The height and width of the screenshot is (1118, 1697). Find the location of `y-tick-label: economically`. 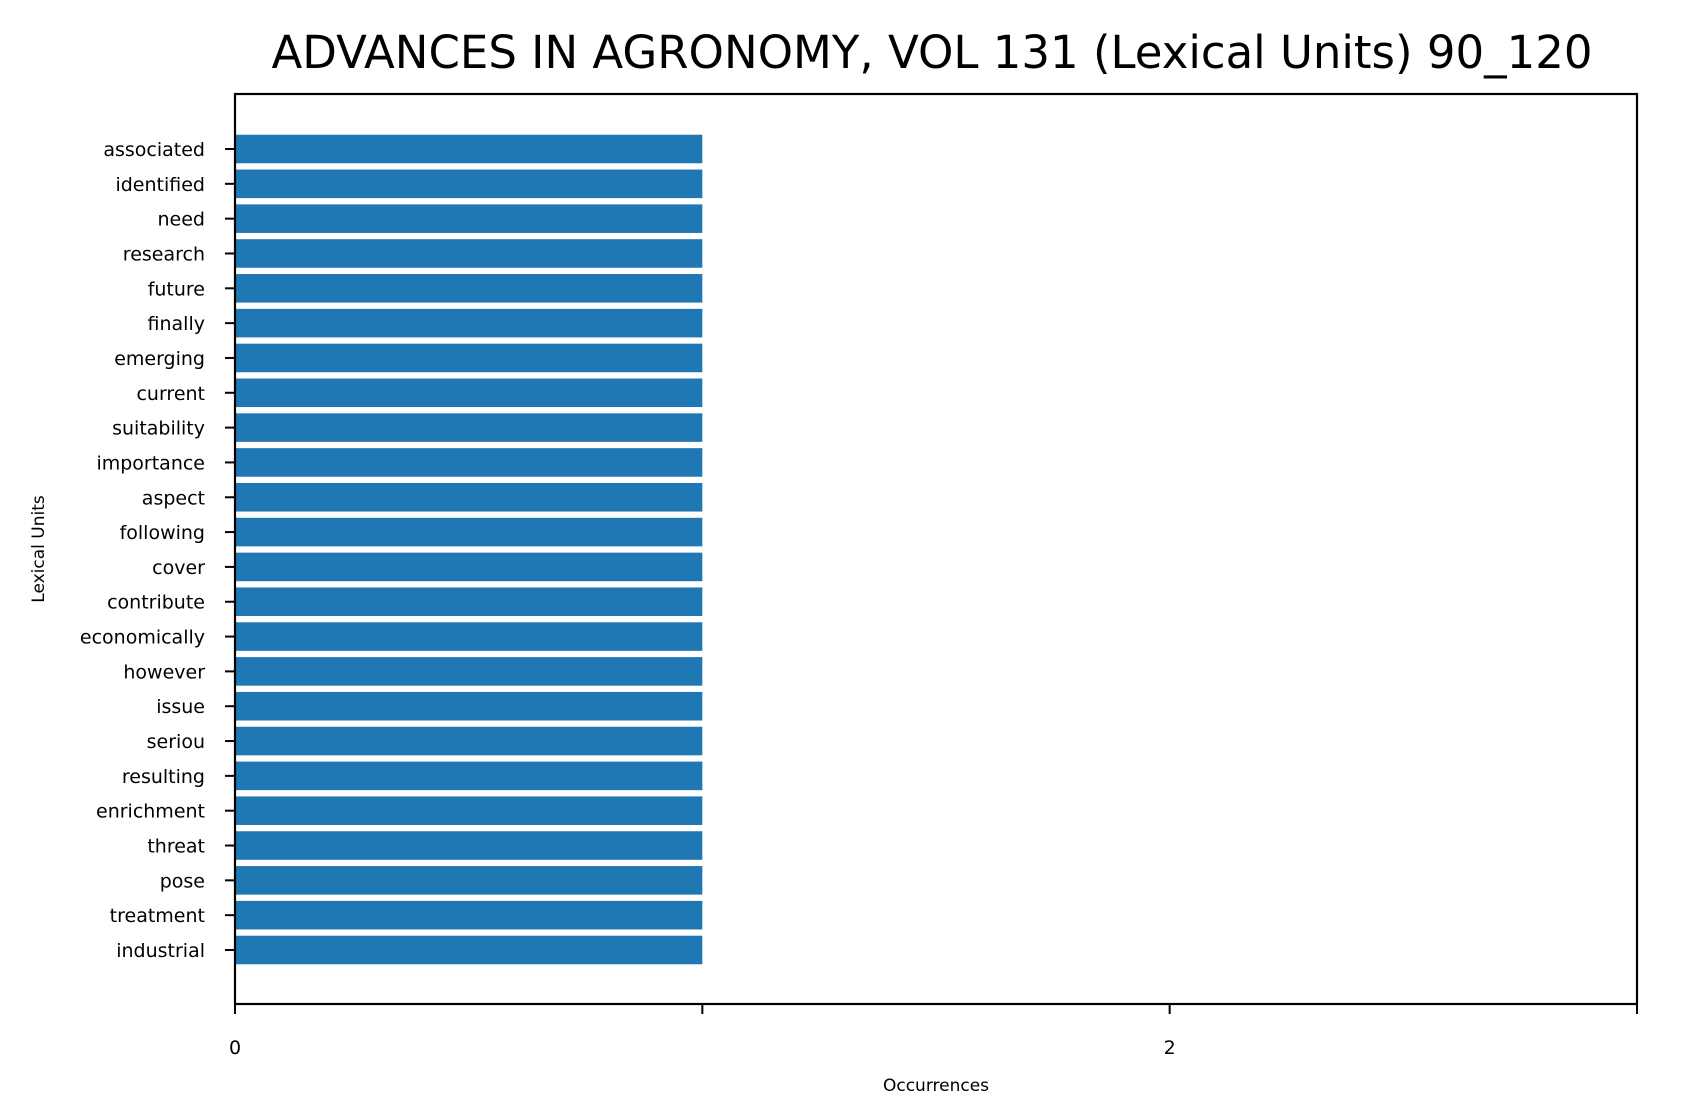

y-tick-label: economically is located at coordinates (142, 638).